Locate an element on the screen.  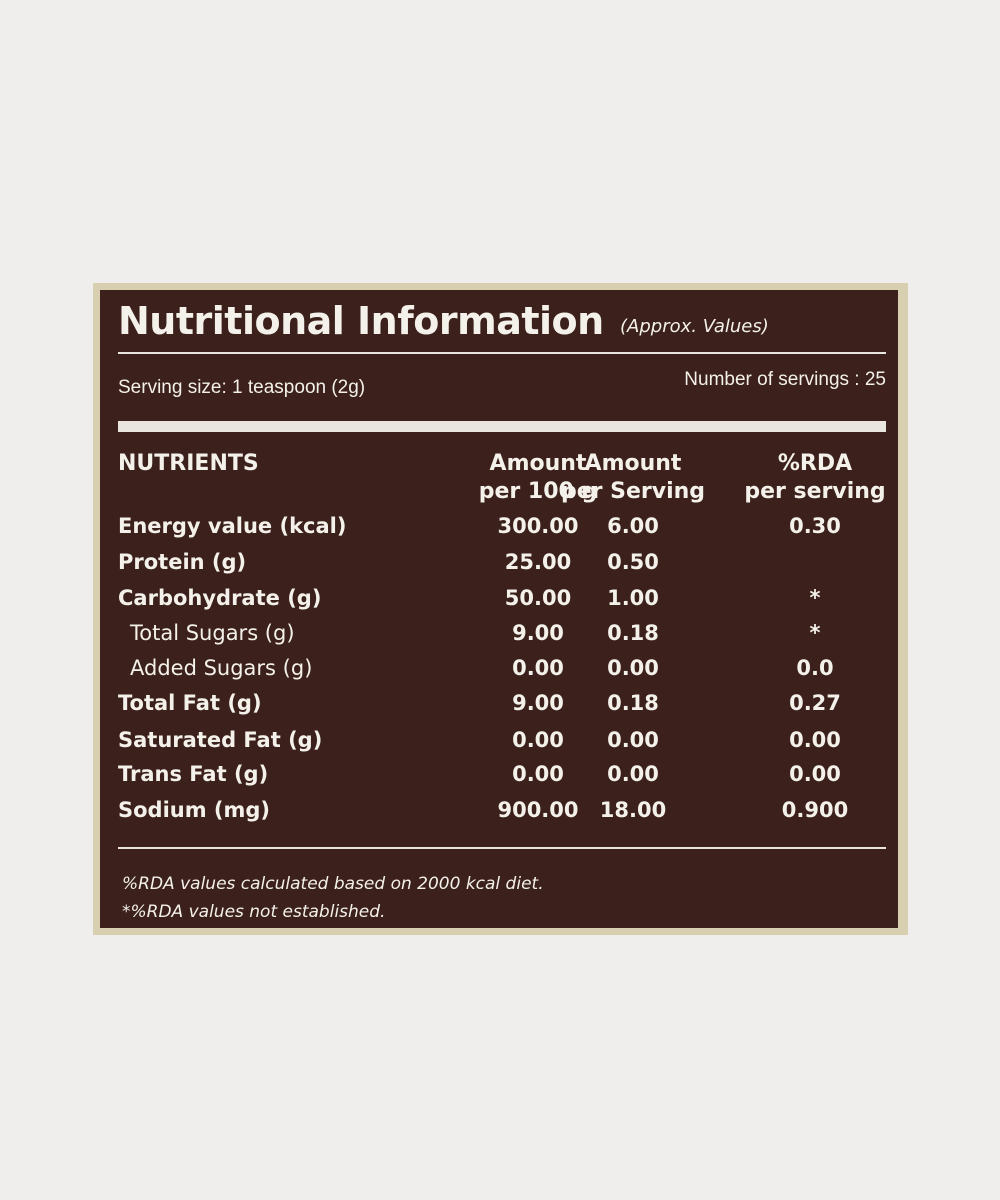
nutrient-name: Energy value (kcal) is located at coordinates (232, 526).